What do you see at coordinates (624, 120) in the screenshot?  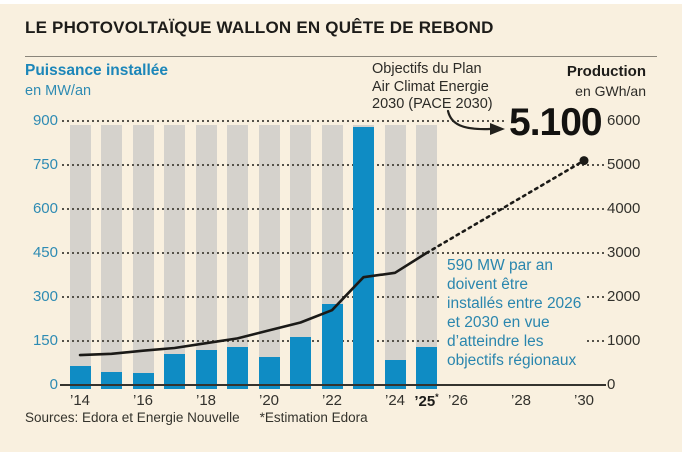 I see `right-axis-tick-label: 6000` at bounding box center [624, 120].